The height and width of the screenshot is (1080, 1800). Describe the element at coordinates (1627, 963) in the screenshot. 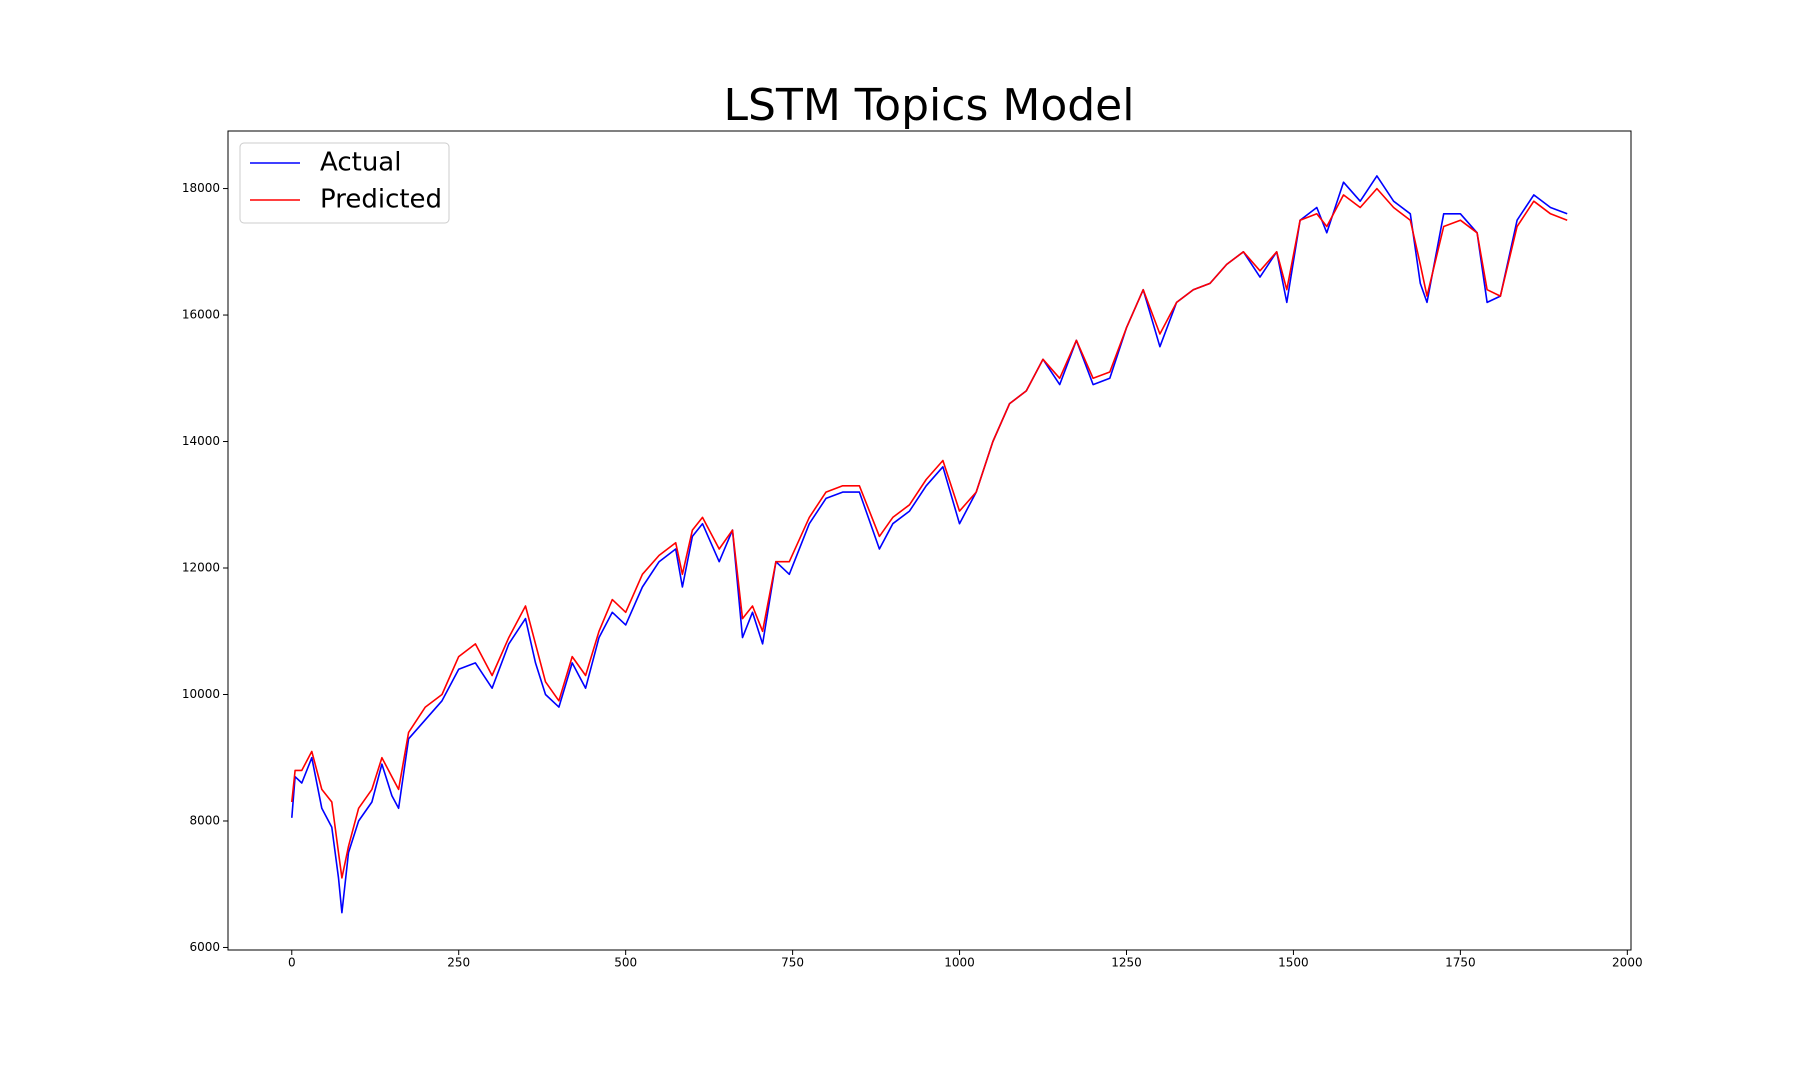

I see `x-tick-label: 2000` at that location.